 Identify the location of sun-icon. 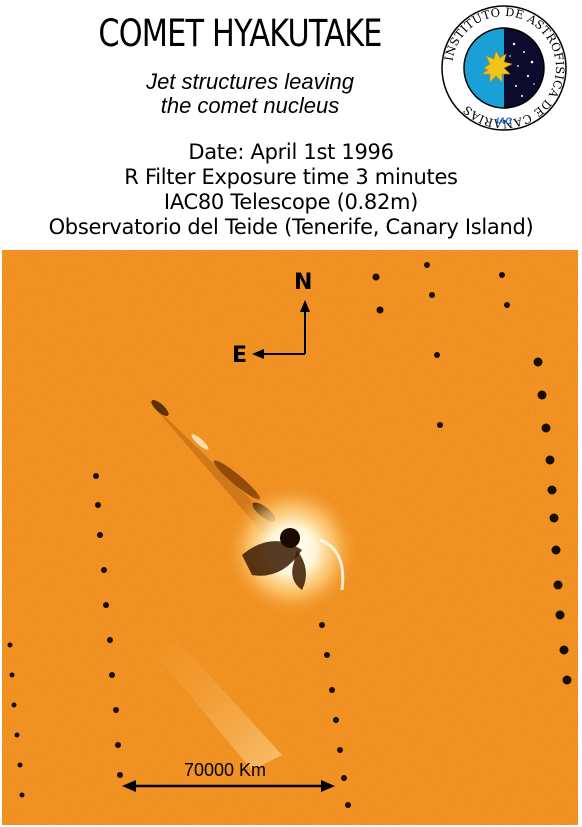
(497, 66).